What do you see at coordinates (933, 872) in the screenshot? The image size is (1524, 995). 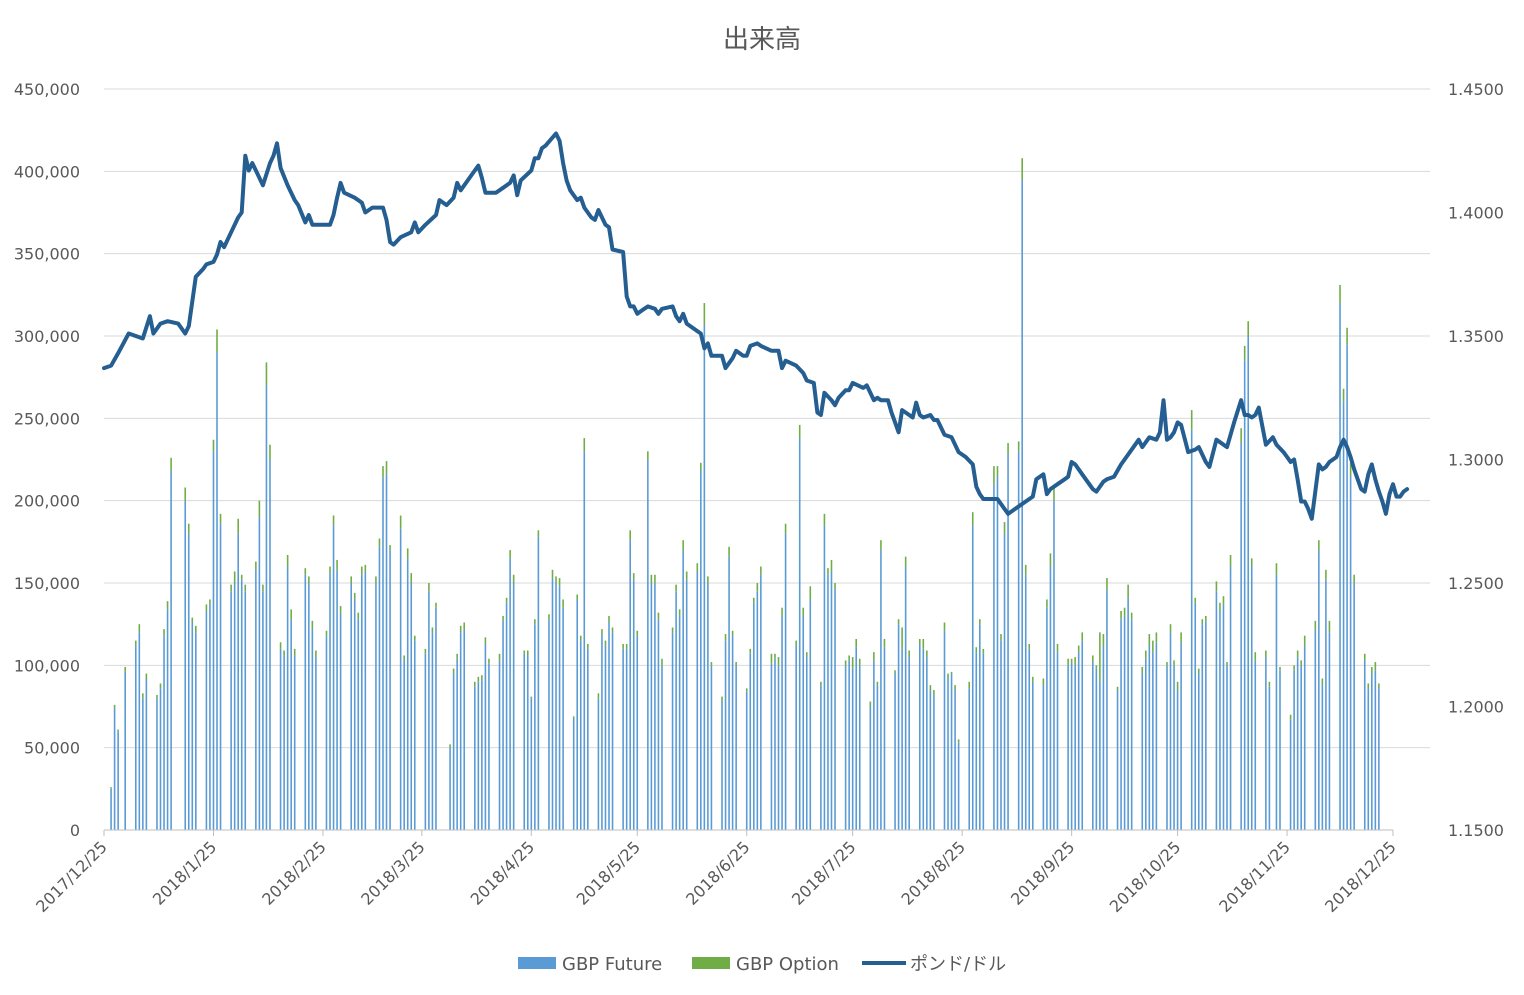 I see `x-tick-label: 2018/8/25` at bounding box center [933, 872].